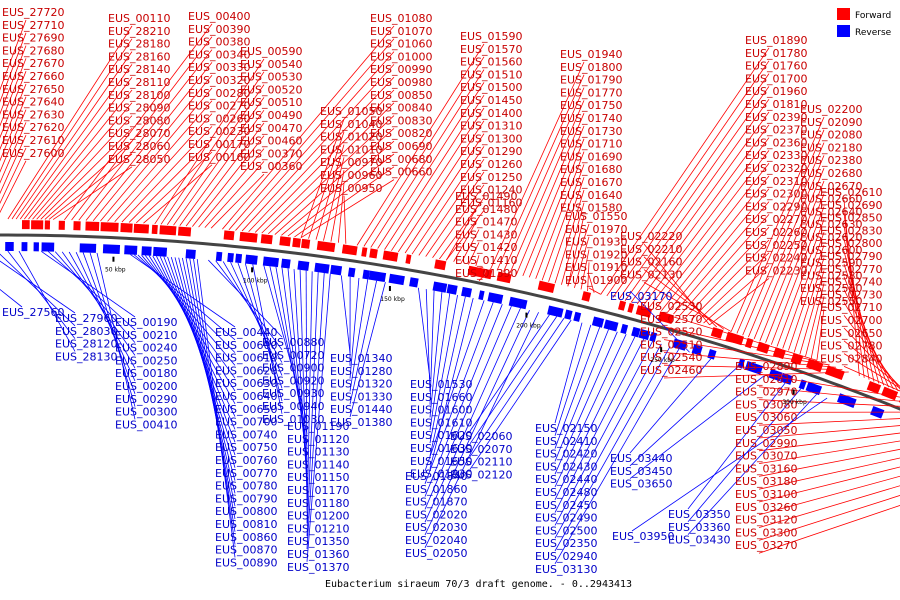  I want to click on forward-gene-label: EUS_02680, so click(831, 173).